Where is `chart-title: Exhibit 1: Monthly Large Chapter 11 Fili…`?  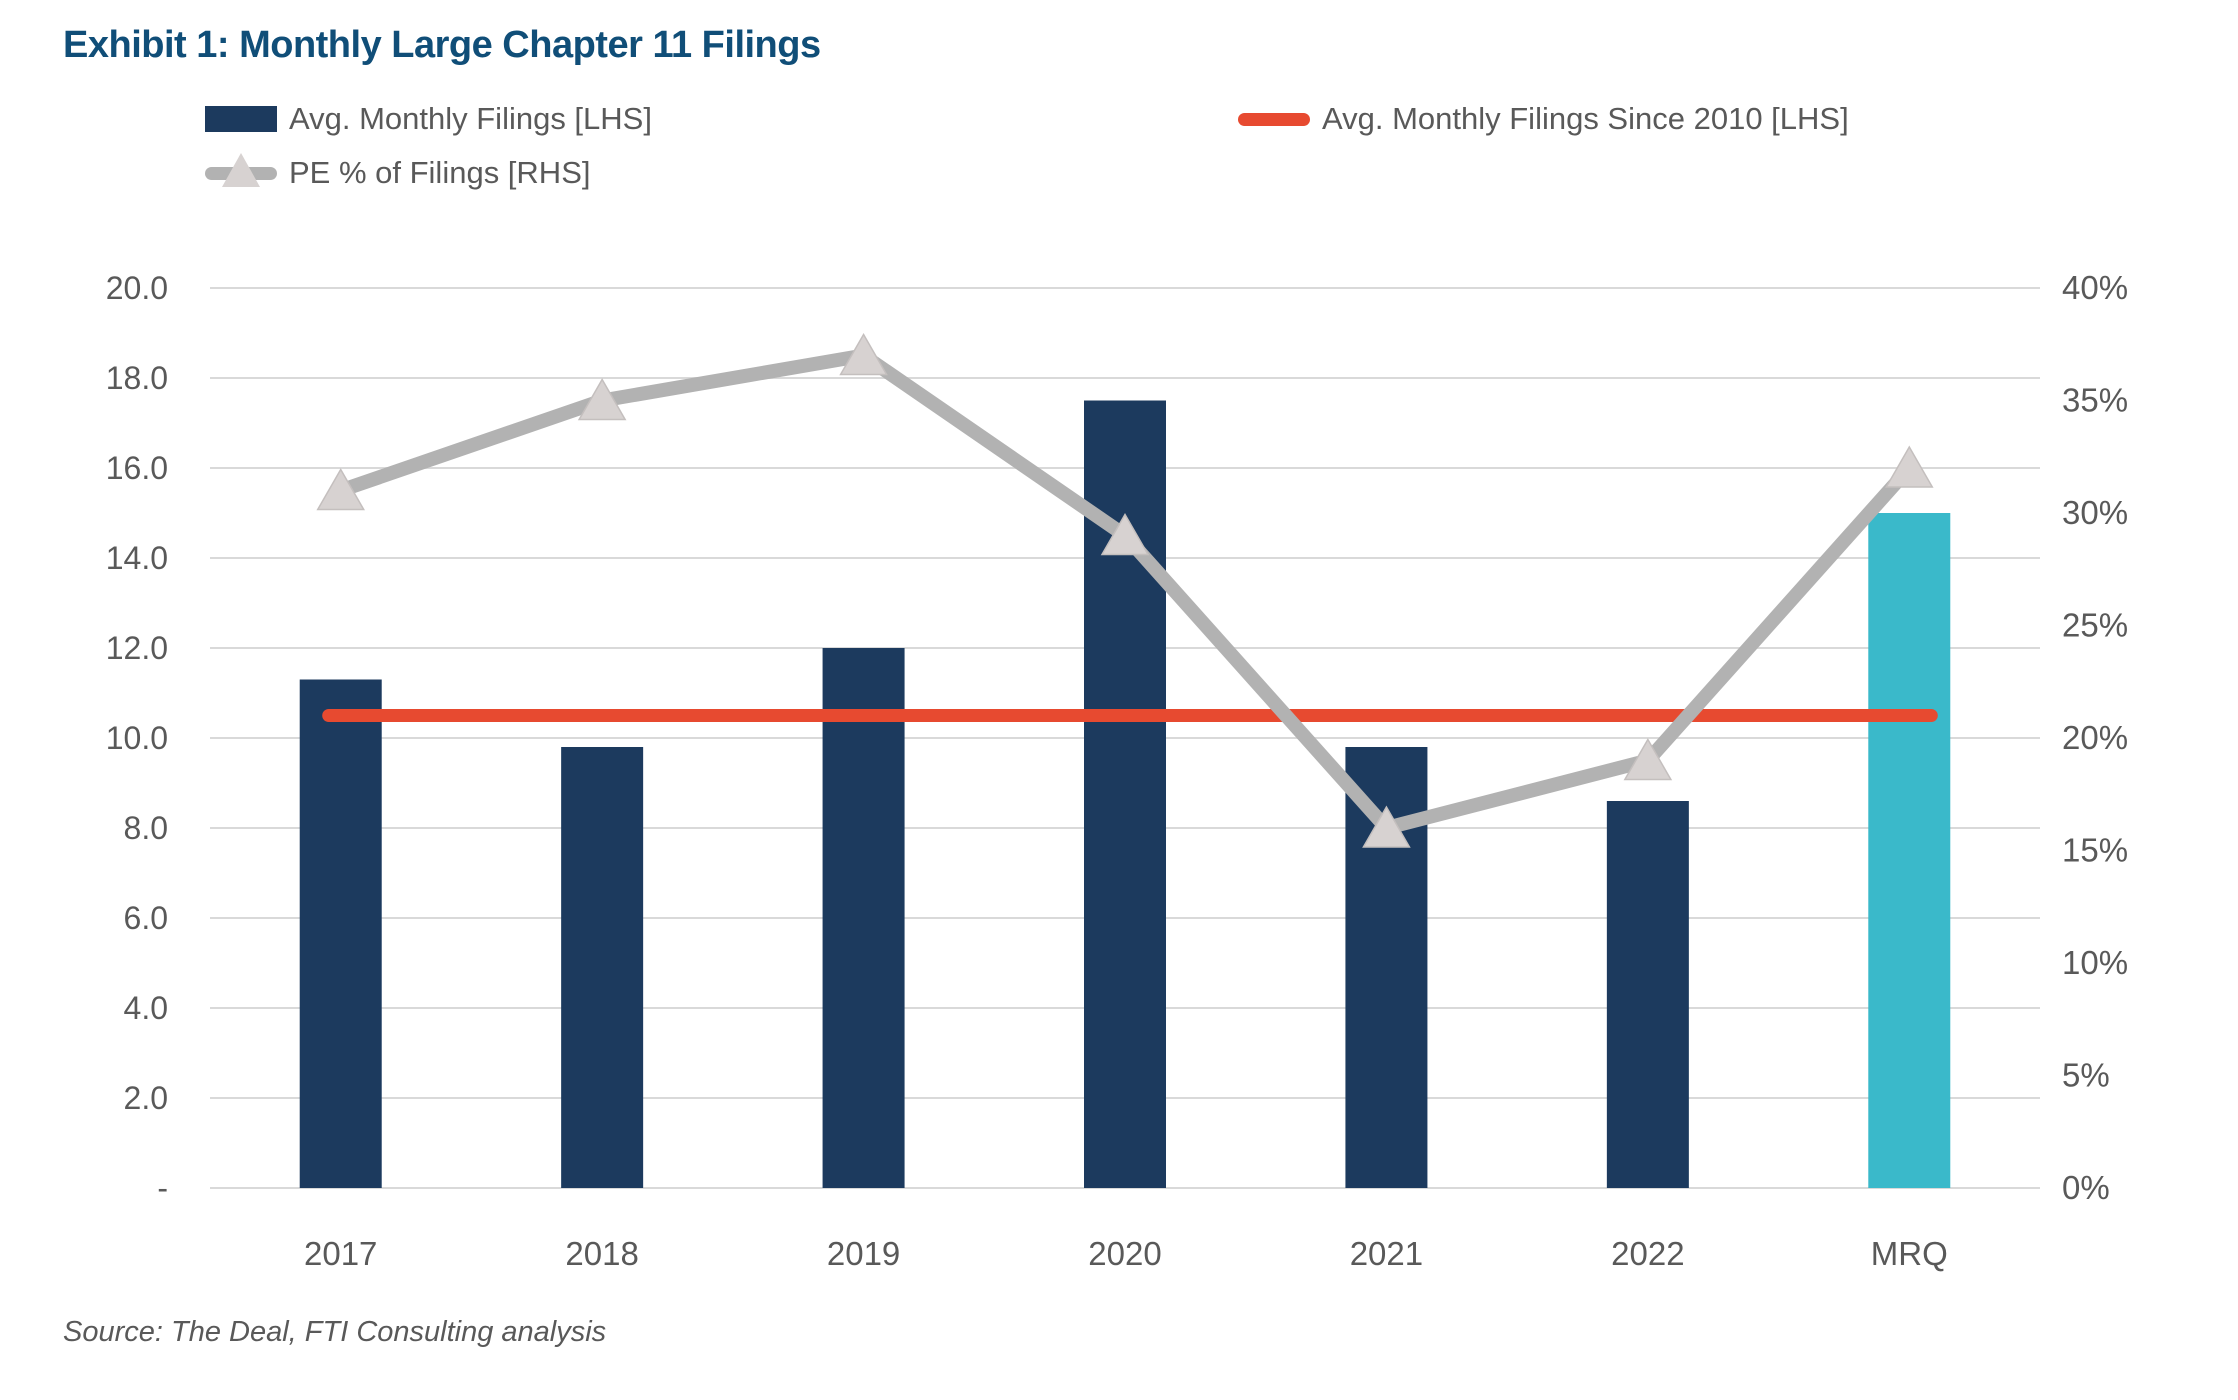
chart-title: Exhibit 1: Monthly Large Chapter 11 Fili… is located at coordinates (442, 45).